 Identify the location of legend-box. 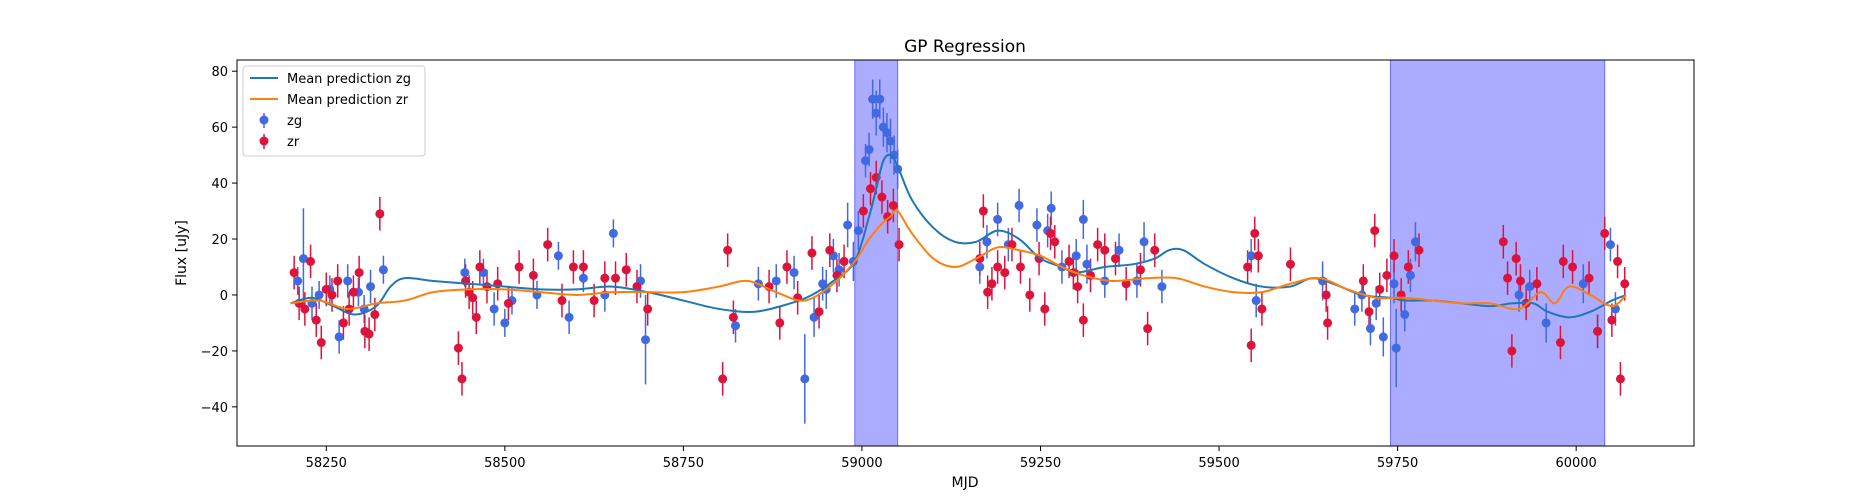
(334, 111).